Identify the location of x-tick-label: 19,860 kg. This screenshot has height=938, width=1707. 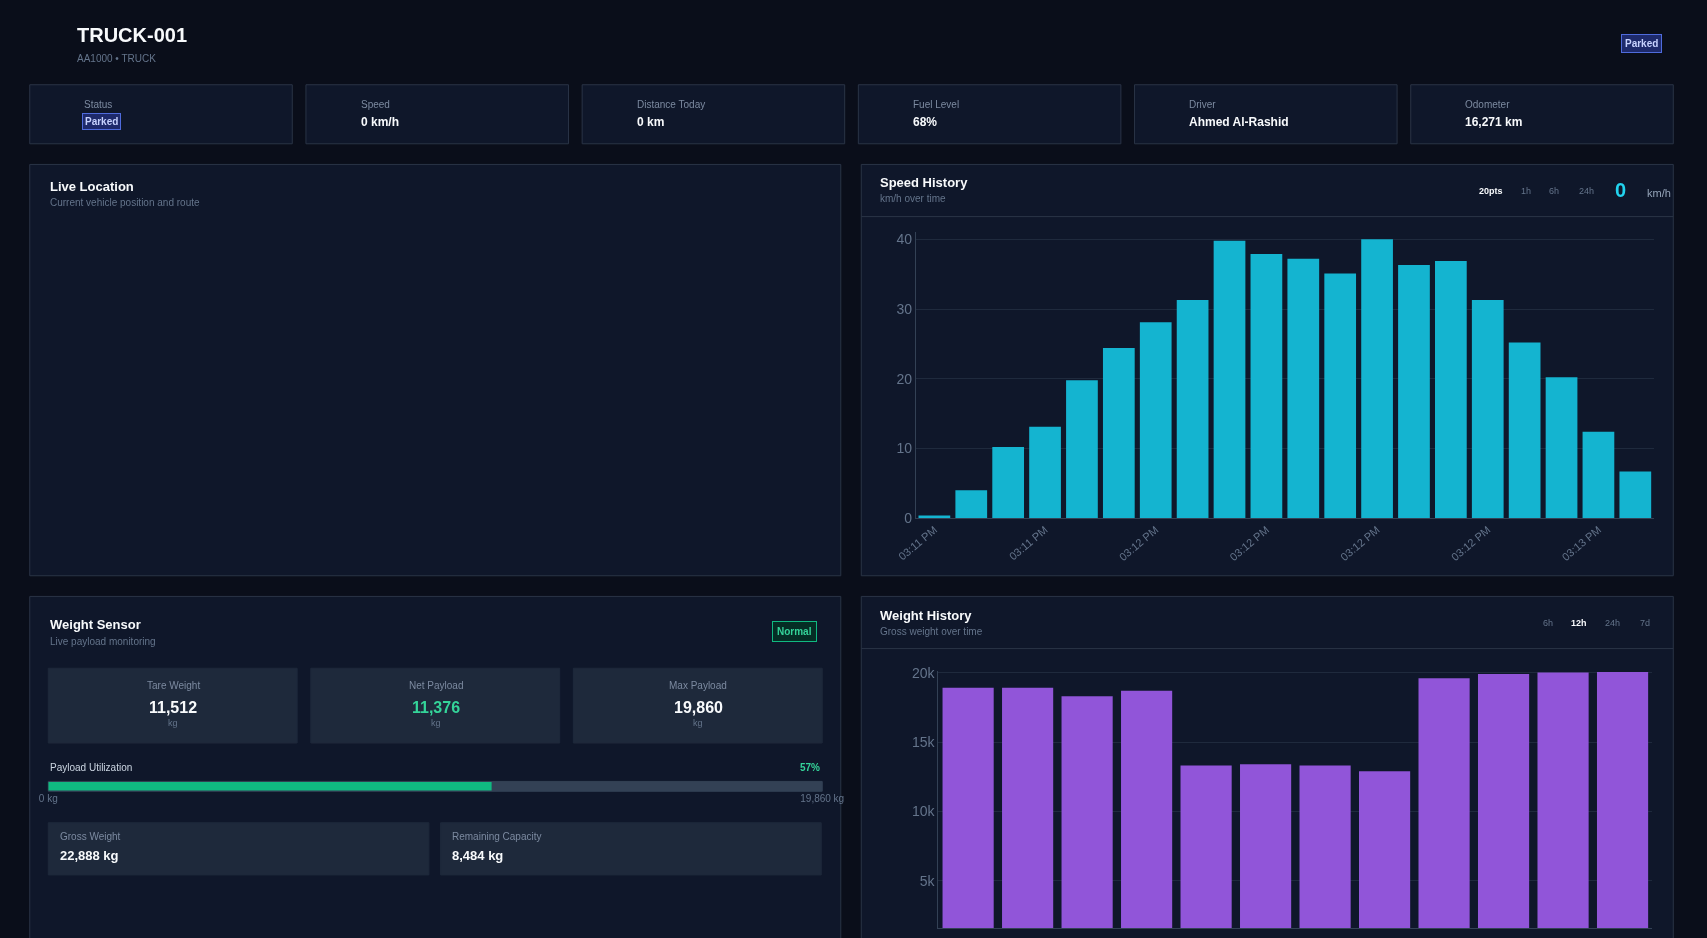
(822, 799).